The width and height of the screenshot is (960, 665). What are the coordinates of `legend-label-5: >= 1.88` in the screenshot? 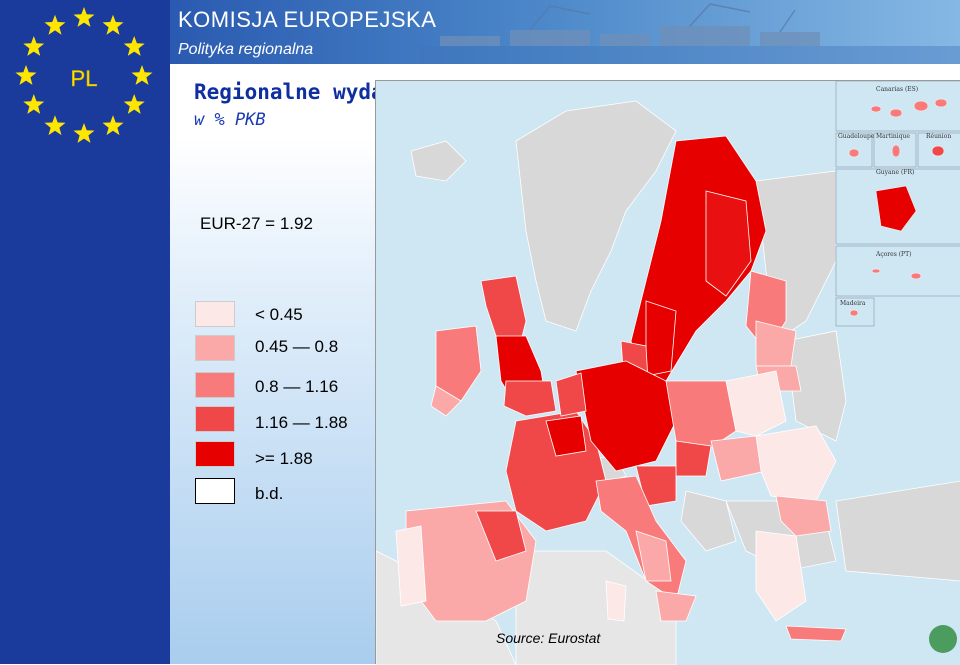 It's located at (284, 458).